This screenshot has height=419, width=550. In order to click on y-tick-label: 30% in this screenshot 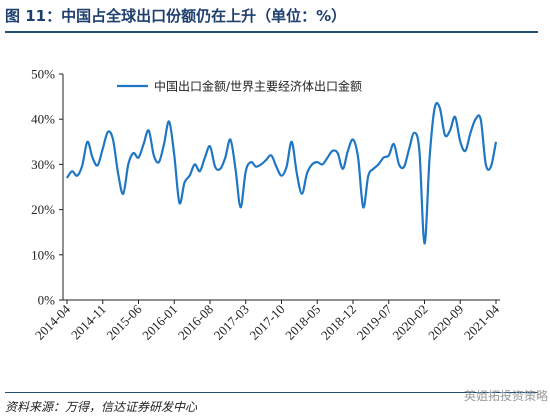, I will do `click(43, 164)`.